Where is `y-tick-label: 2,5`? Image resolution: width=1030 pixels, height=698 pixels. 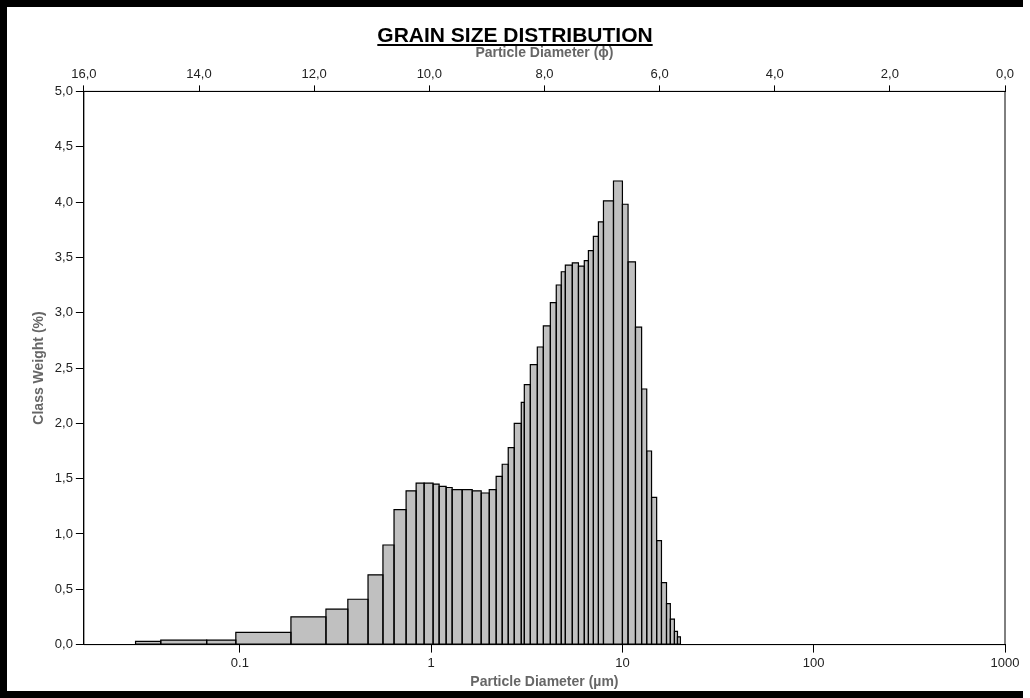
y-tick-label: 2,5 is located at coordinates (63, 367).